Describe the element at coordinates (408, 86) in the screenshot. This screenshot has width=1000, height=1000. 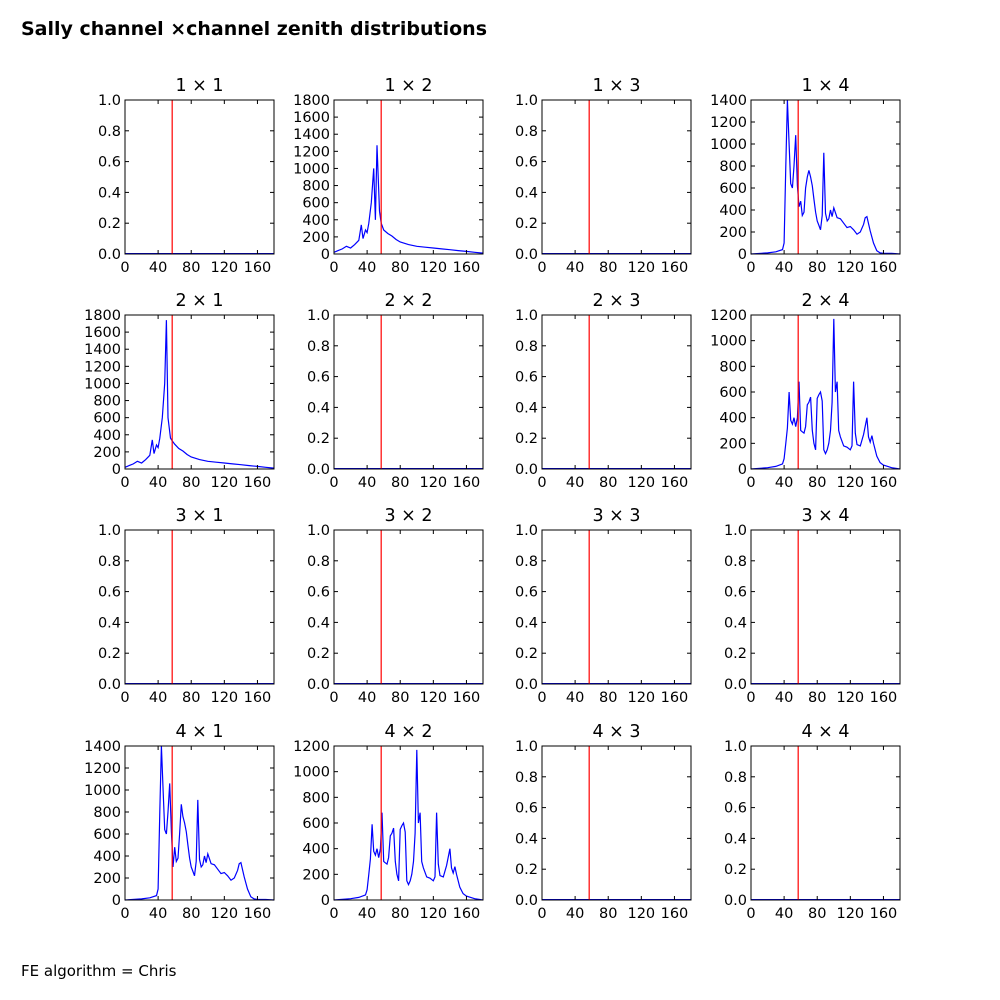
I see `subplot-title: 1 × 2` at that location.